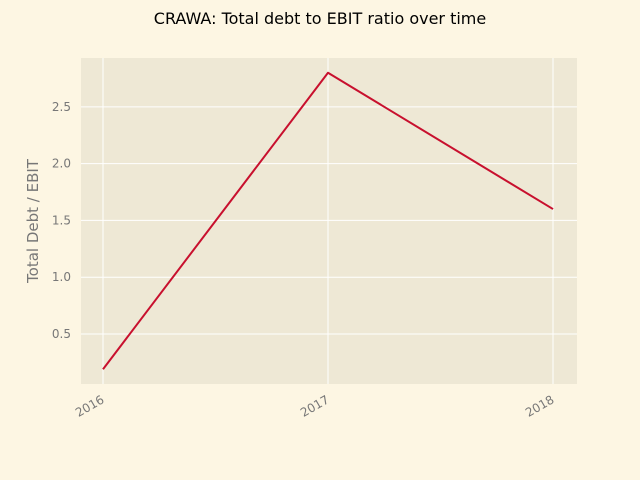 This screenshot has width=640, height=480. I want to click on y-tick-label: 1.0, so click(61, 277).